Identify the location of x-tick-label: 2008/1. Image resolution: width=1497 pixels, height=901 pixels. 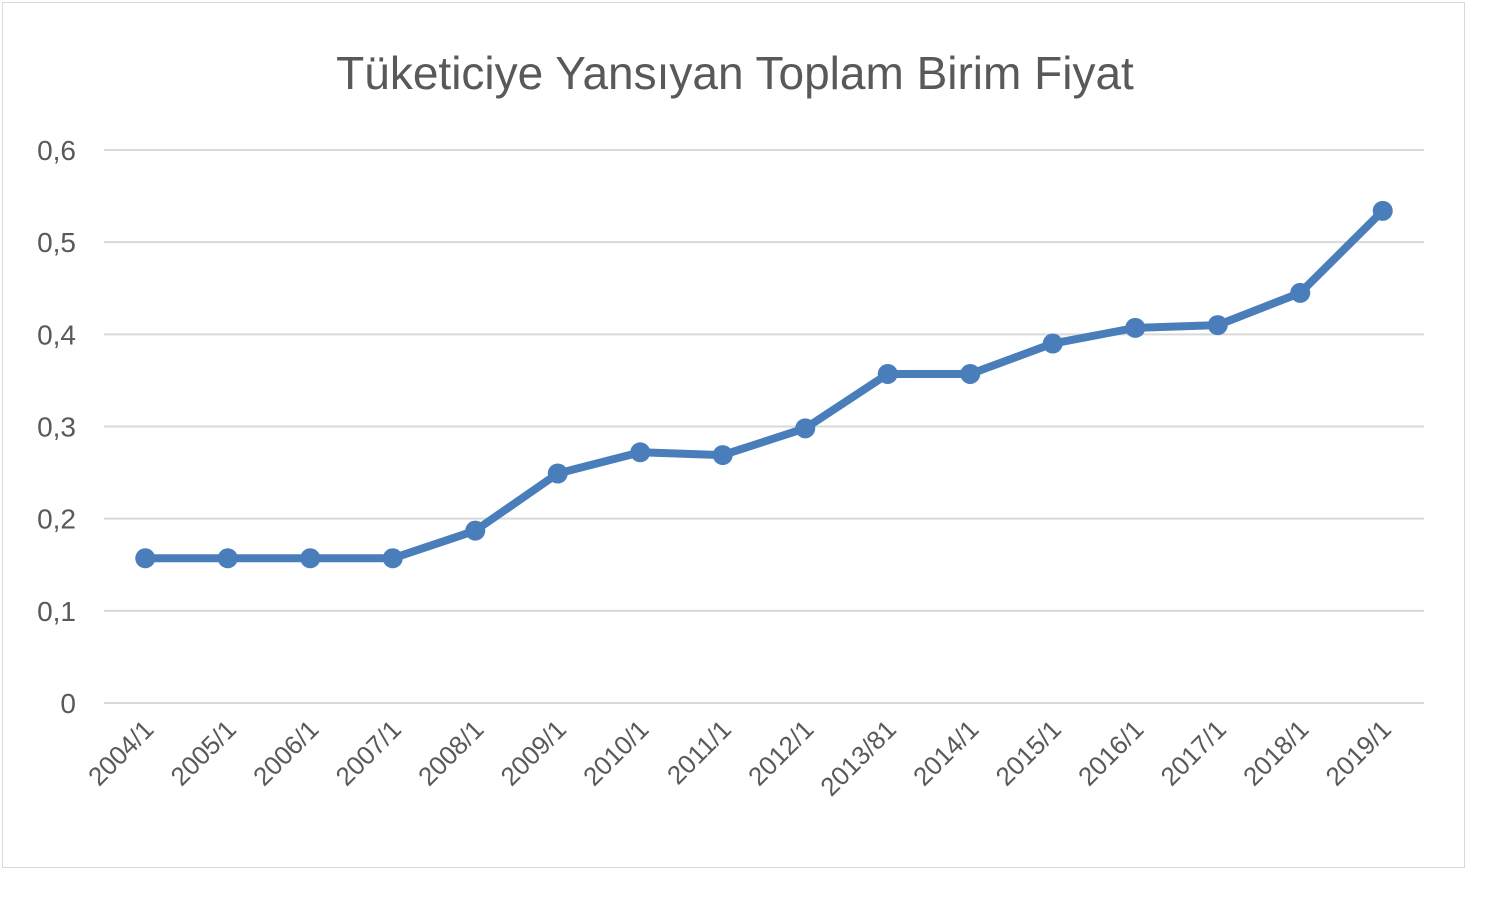
(450, 752).